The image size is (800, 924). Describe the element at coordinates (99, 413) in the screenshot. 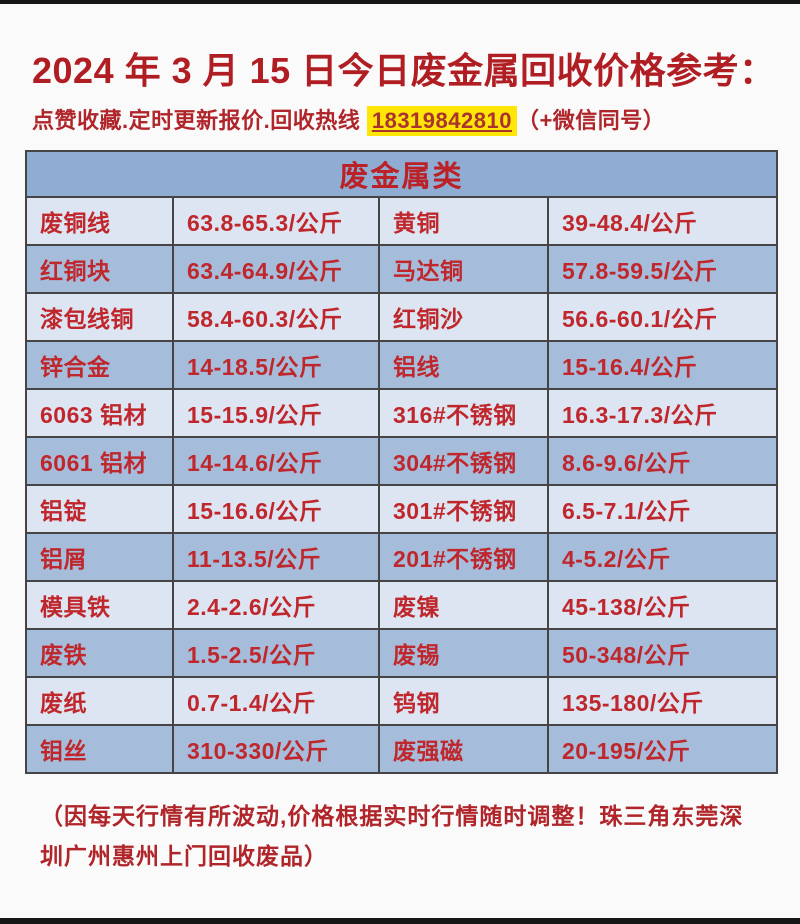

I see `material-name-cell: 6063 铝材` at that location.